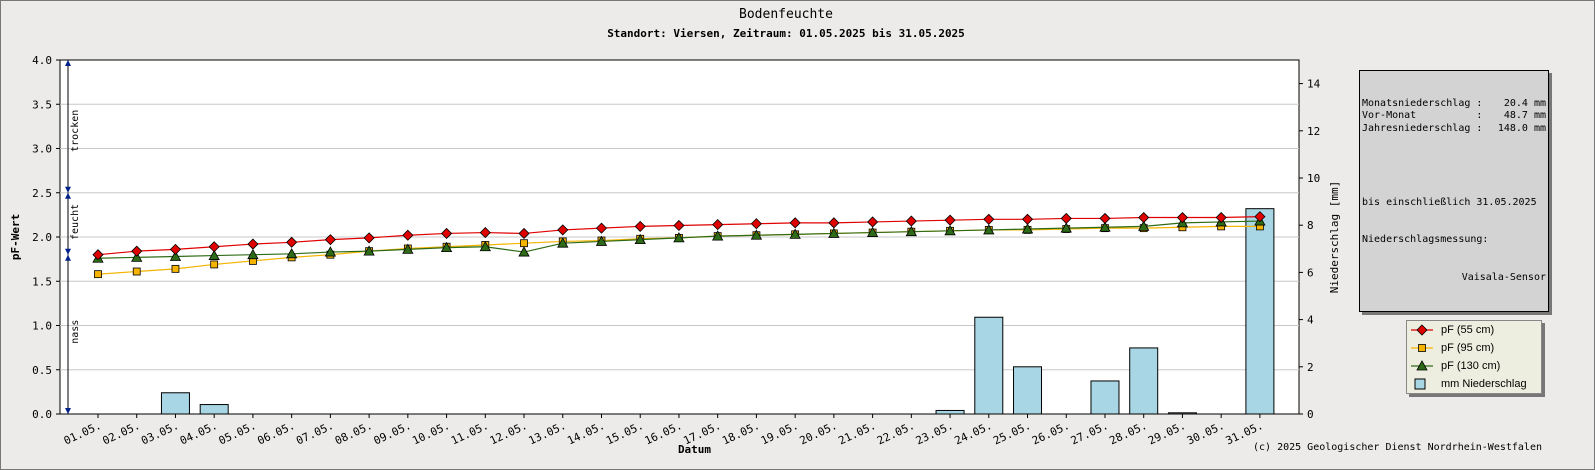  What do you see at coordinates (431, 433) in the screenshot?
I see `x-tick-label: 10.05.` at bounding box center [431, 433].